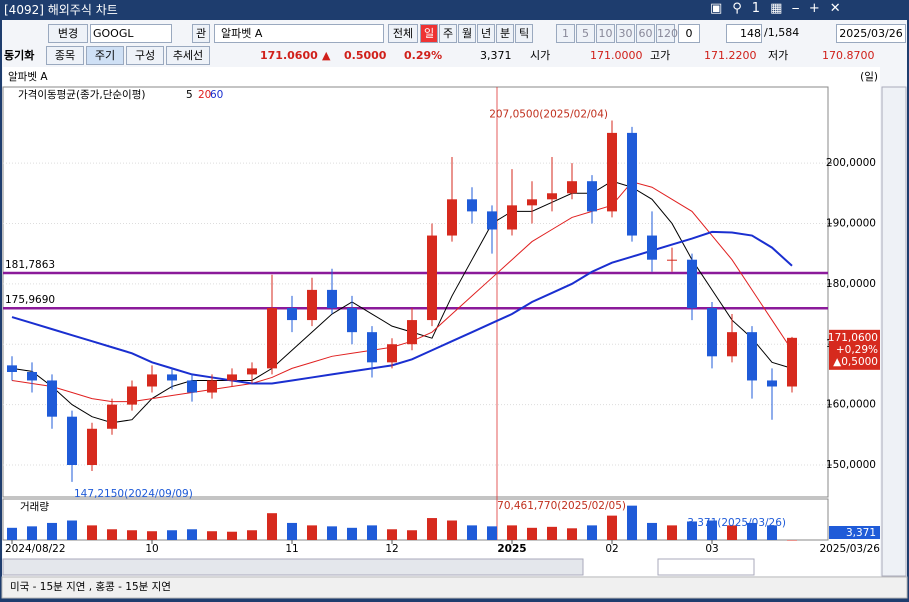  What do you see at coordinates (391, 549) in the screenshot?
I see `x-tick-label: 12` at bounding box center [391, 549].